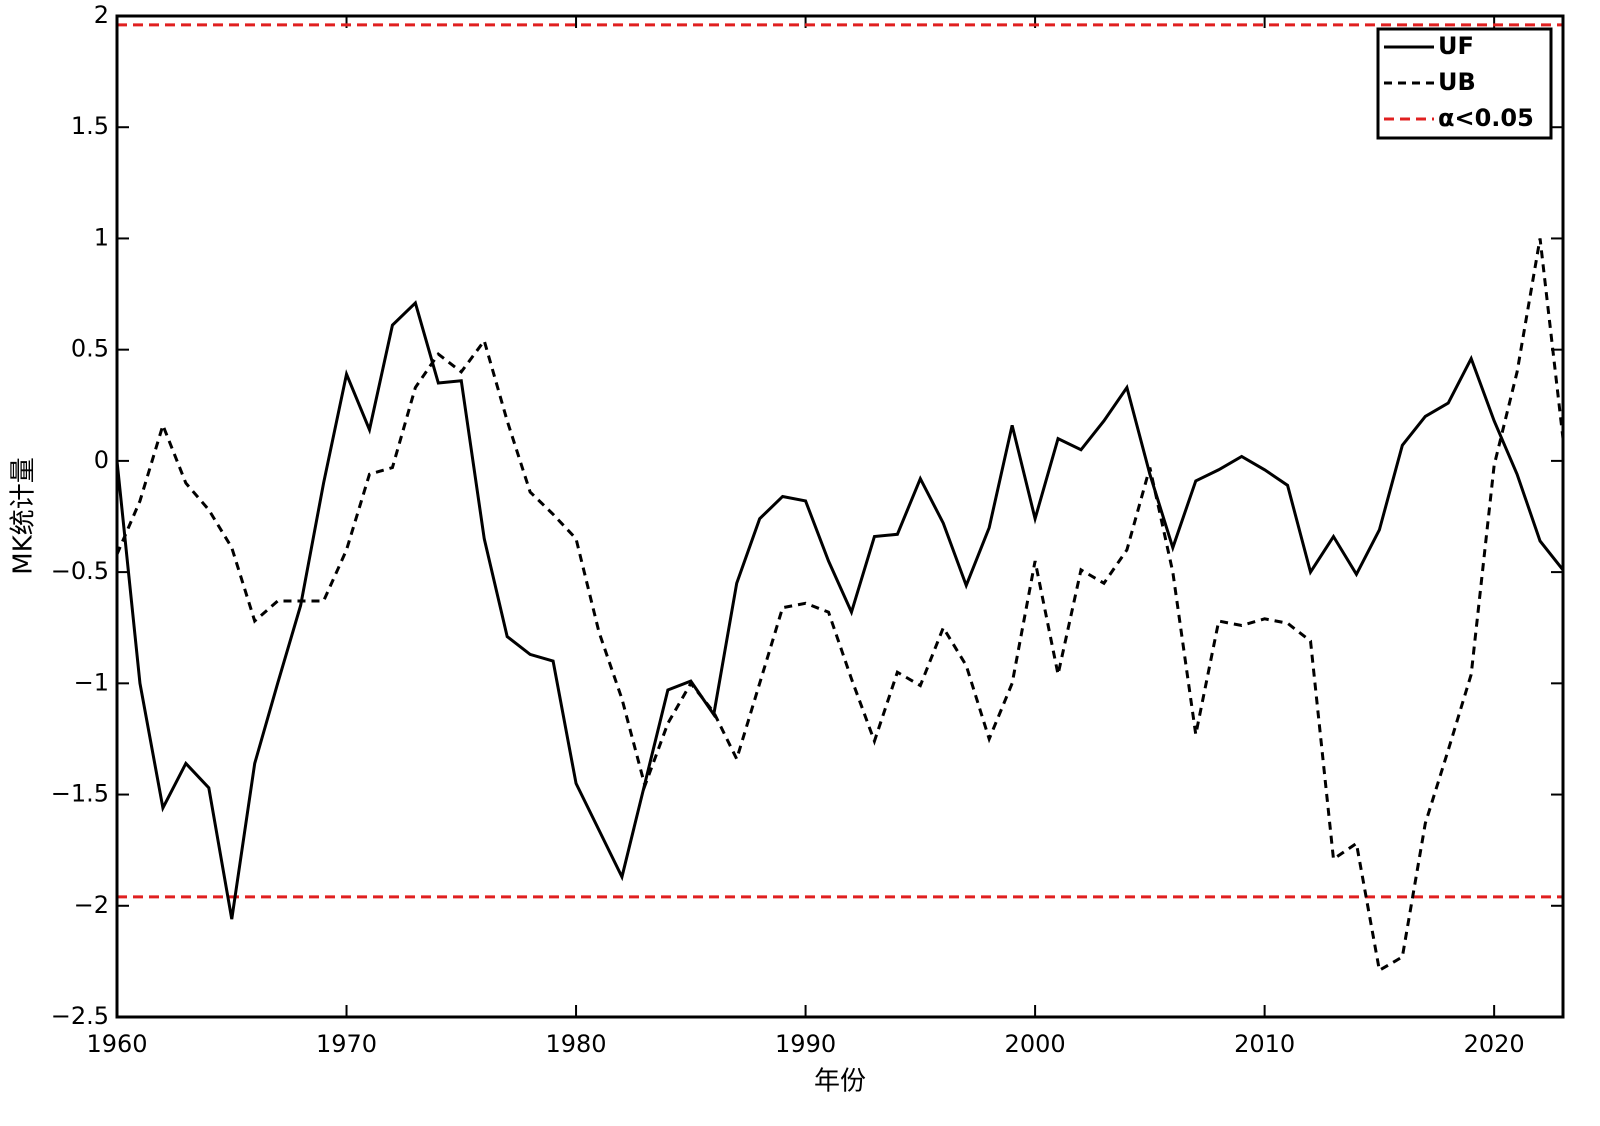 The height and width of the screenshot is (1126, 1600). I want to click on x-tick-label: 2000, so click(1035, 1044).